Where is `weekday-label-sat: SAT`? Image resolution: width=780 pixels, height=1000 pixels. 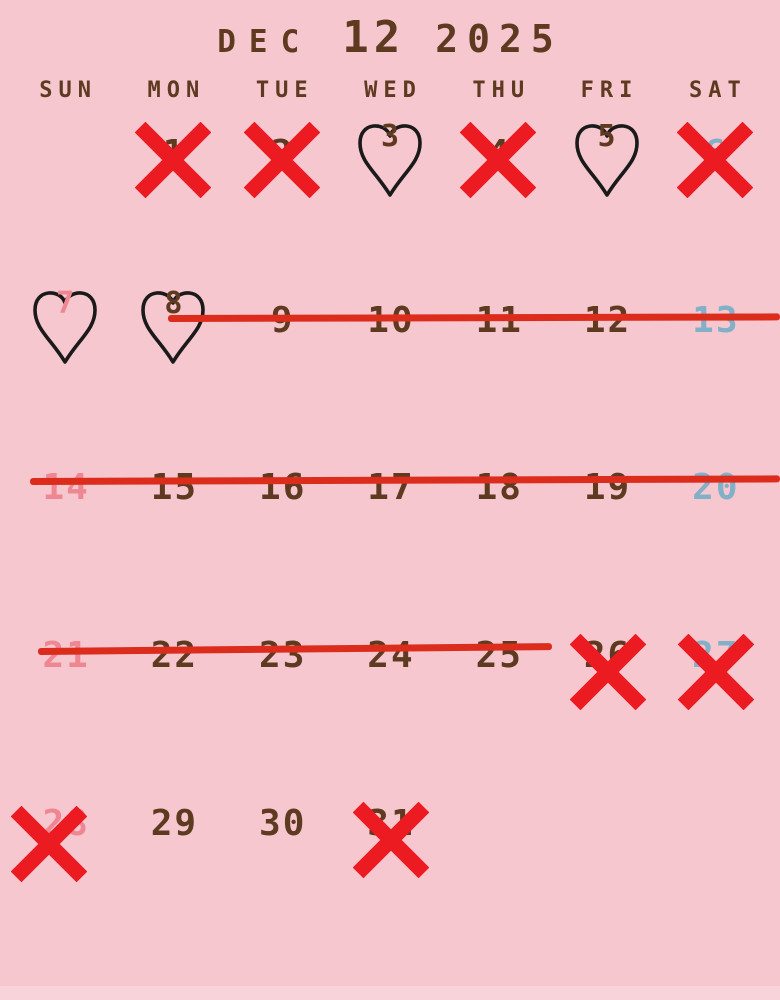
weekday-label-sat: SAT is located at coordinates (717, 90).